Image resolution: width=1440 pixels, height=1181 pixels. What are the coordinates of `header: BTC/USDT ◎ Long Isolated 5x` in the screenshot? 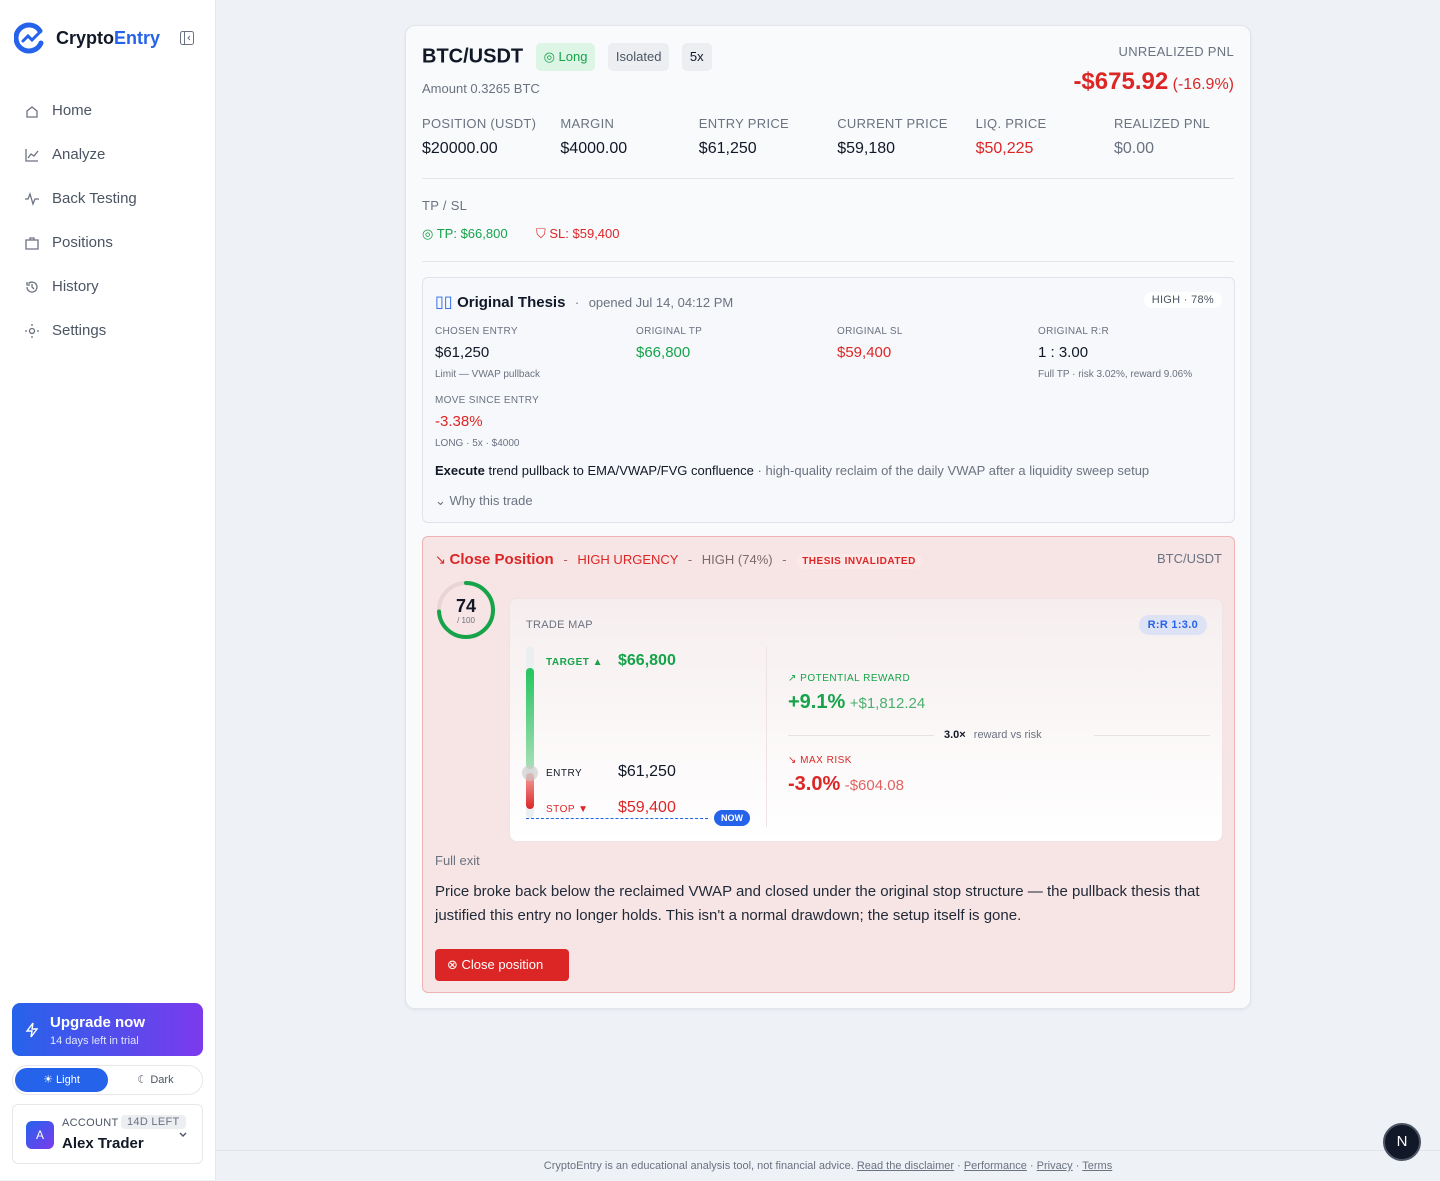 It's located at (567, 57).